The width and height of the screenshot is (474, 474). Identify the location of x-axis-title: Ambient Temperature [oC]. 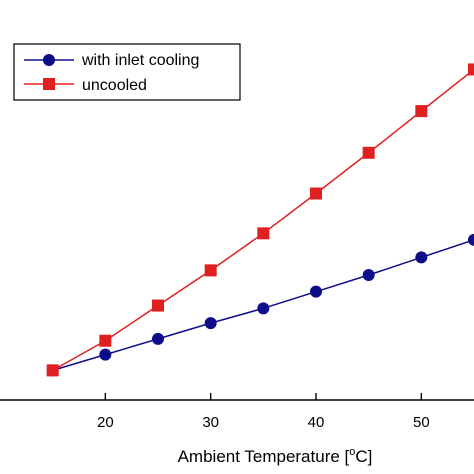
(275, 456).